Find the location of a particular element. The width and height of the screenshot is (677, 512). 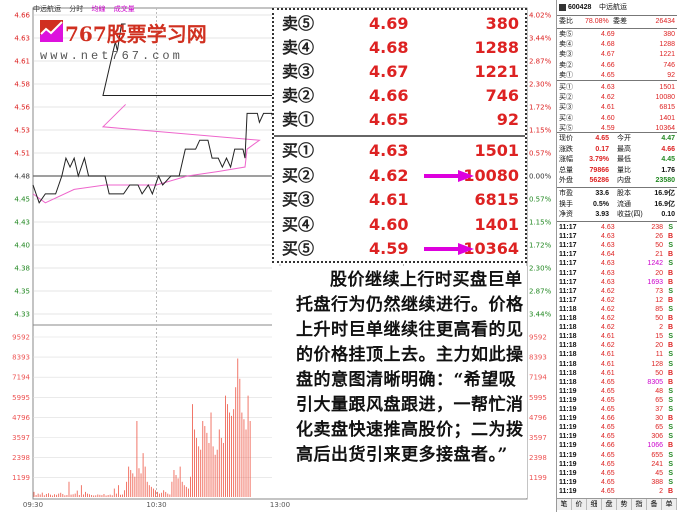

stock-name: 中远航运 is located at coordinates (47, 9).